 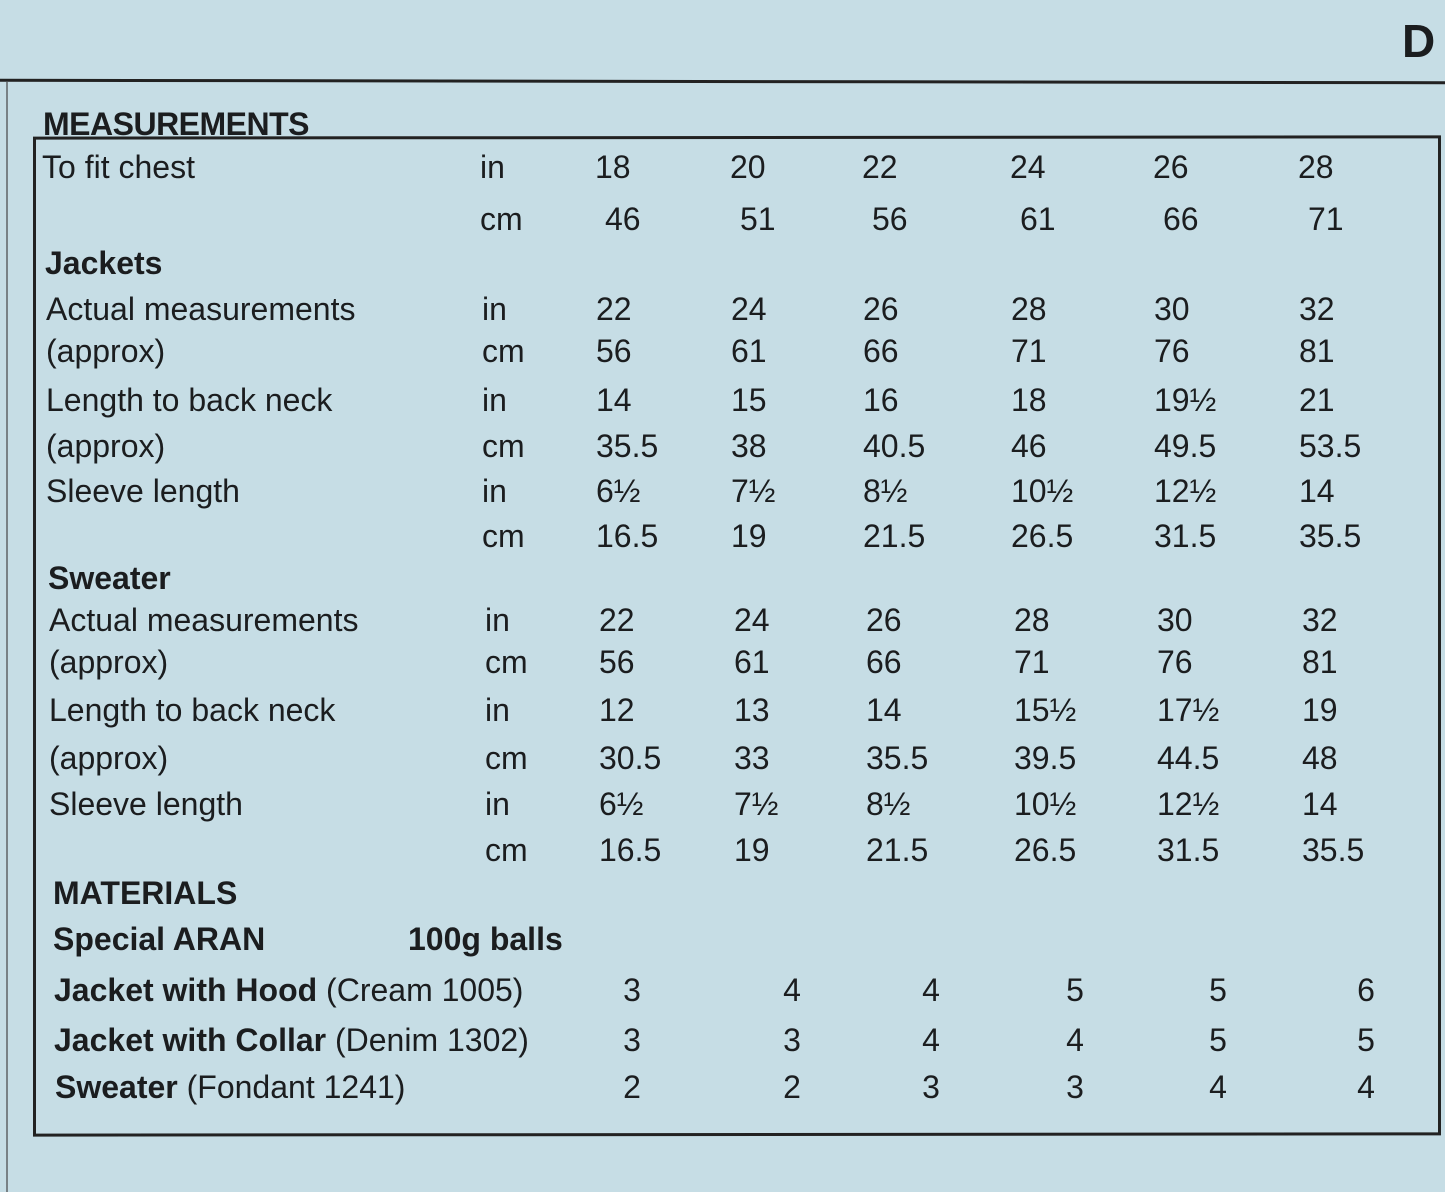 I want to click on table-row: cm 46 51 56 61 66 71, so click(x=722, y=219).